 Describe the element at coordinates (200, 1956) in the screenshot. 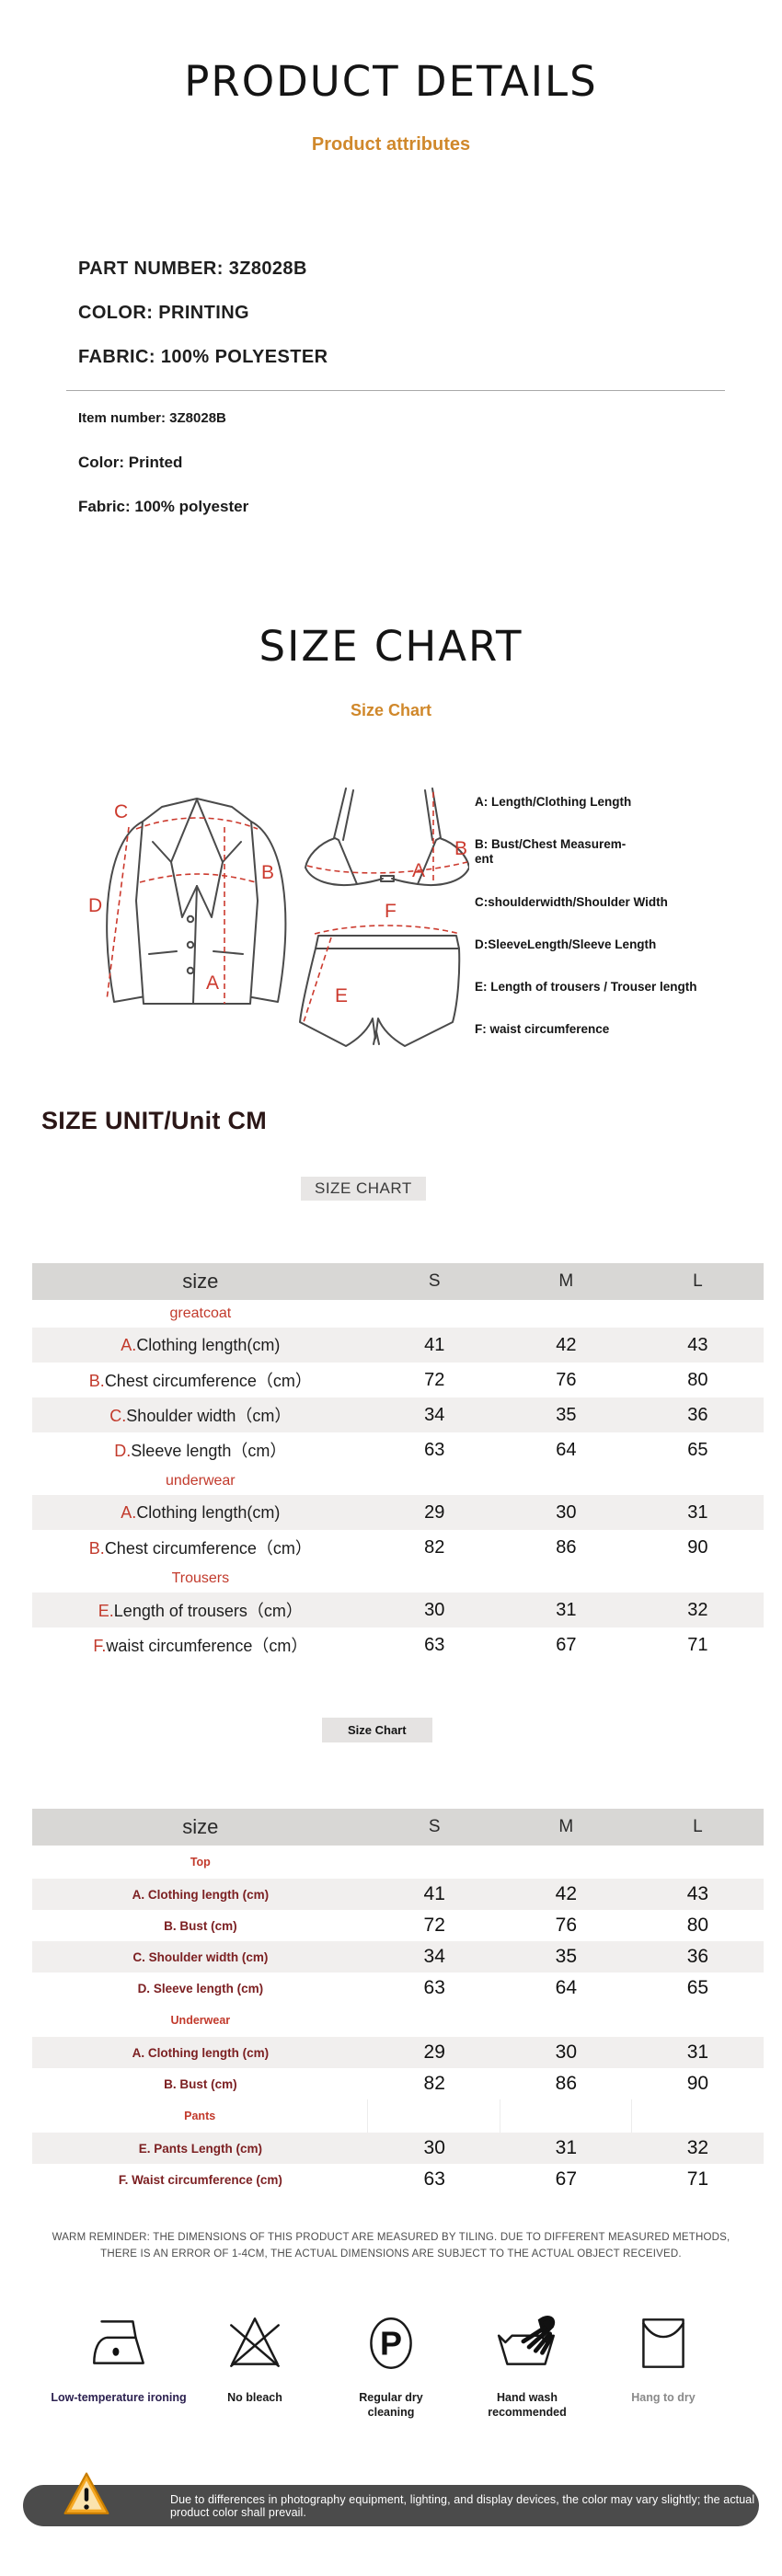

I see `row-label-text: C. Shoulder width (cm)` at that location.